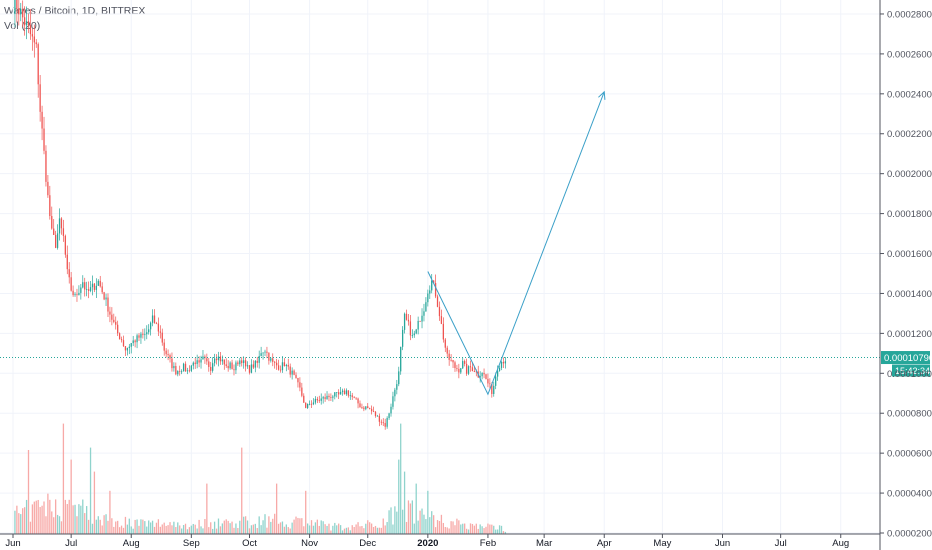 The width and height of the screenshot is (932, 550). Describe the element at coordinates (544, 543) in the screenshot. I see `time-tick-label: Mar` at that location.